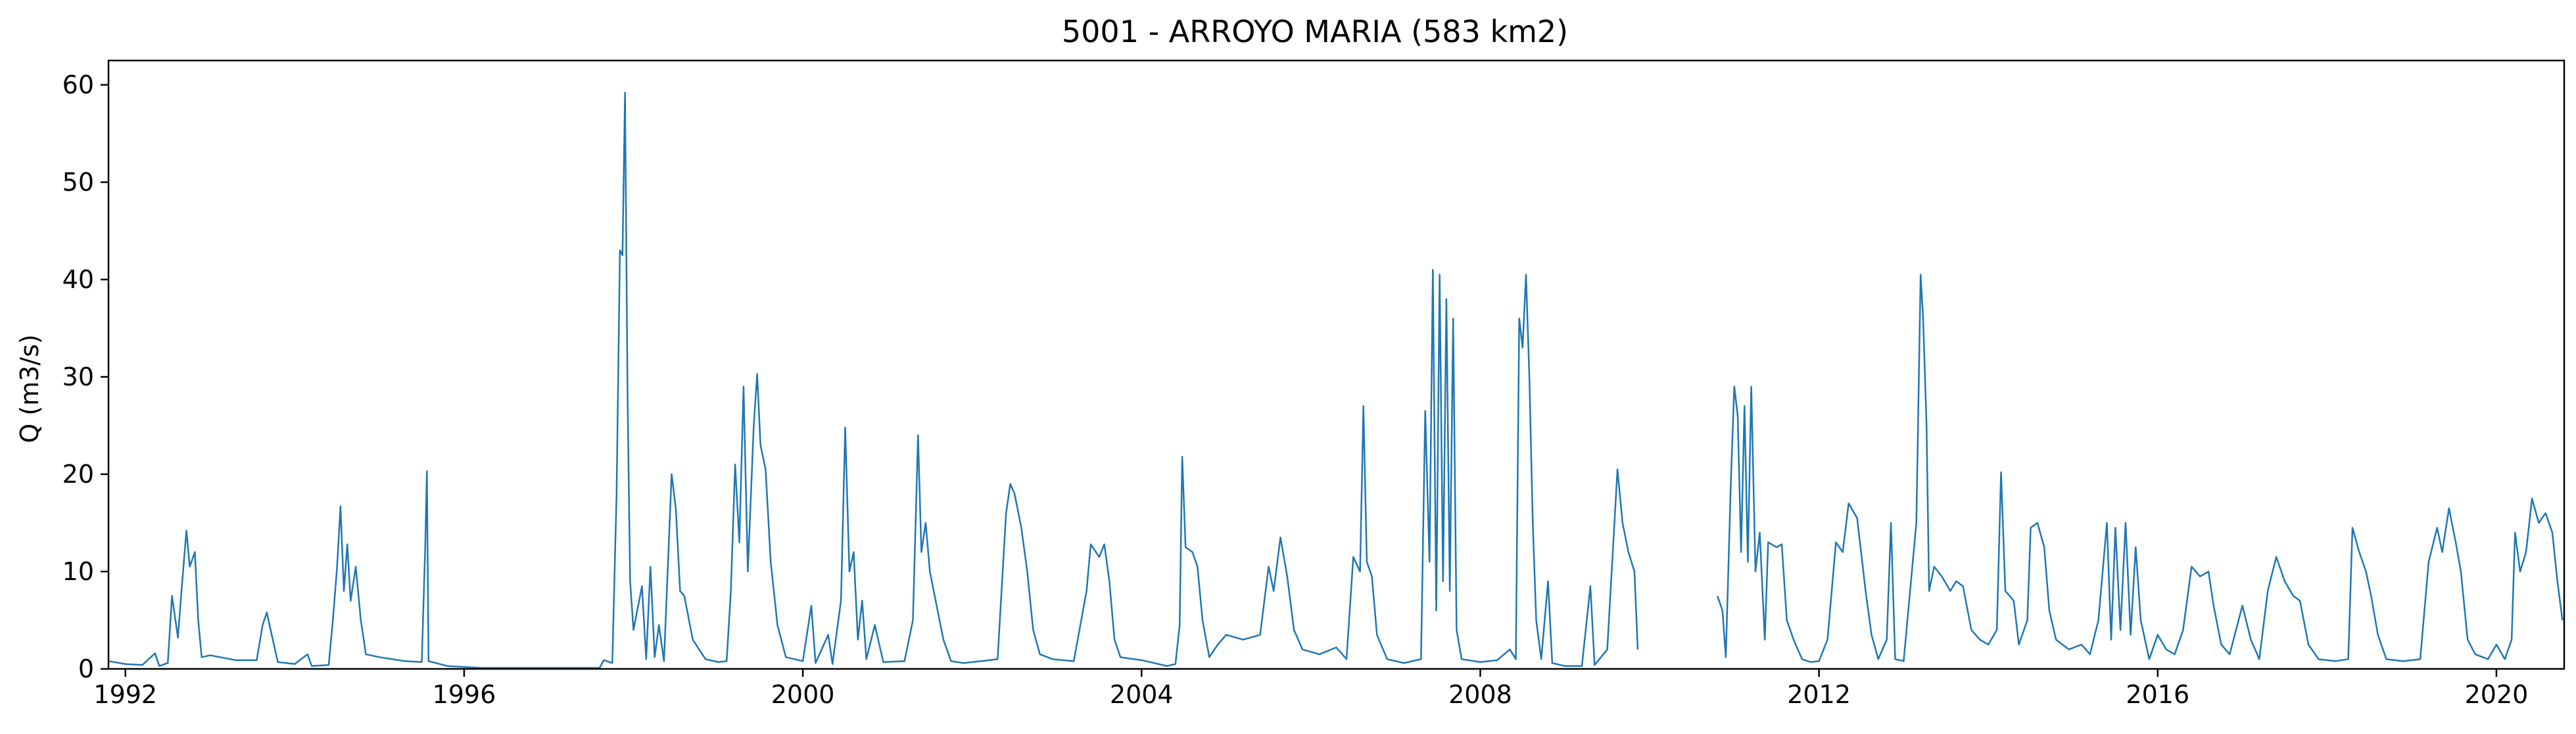 Image resolution: width=2576 pixels, height=734 pixels. Describe the element at coordinates (78, 572) in the screenshot. I see `y-tick-label: 10` at that location.